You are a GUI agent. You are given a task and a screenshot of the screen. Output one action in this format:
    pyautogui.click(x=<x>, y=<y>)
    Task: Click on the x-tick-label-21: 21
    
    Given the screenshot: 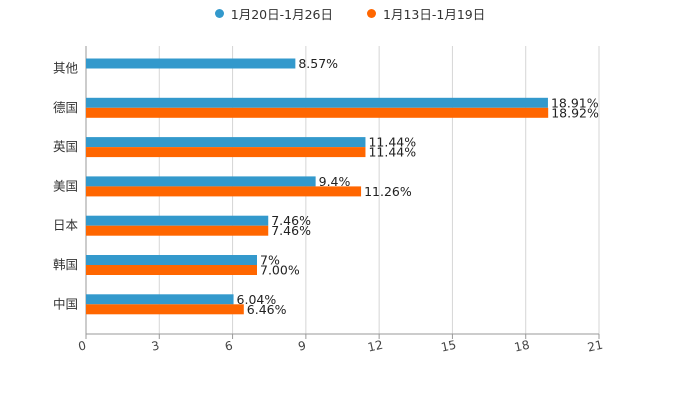 What is the action you would take?
    pyautogui.click(x=595, y=346)
    